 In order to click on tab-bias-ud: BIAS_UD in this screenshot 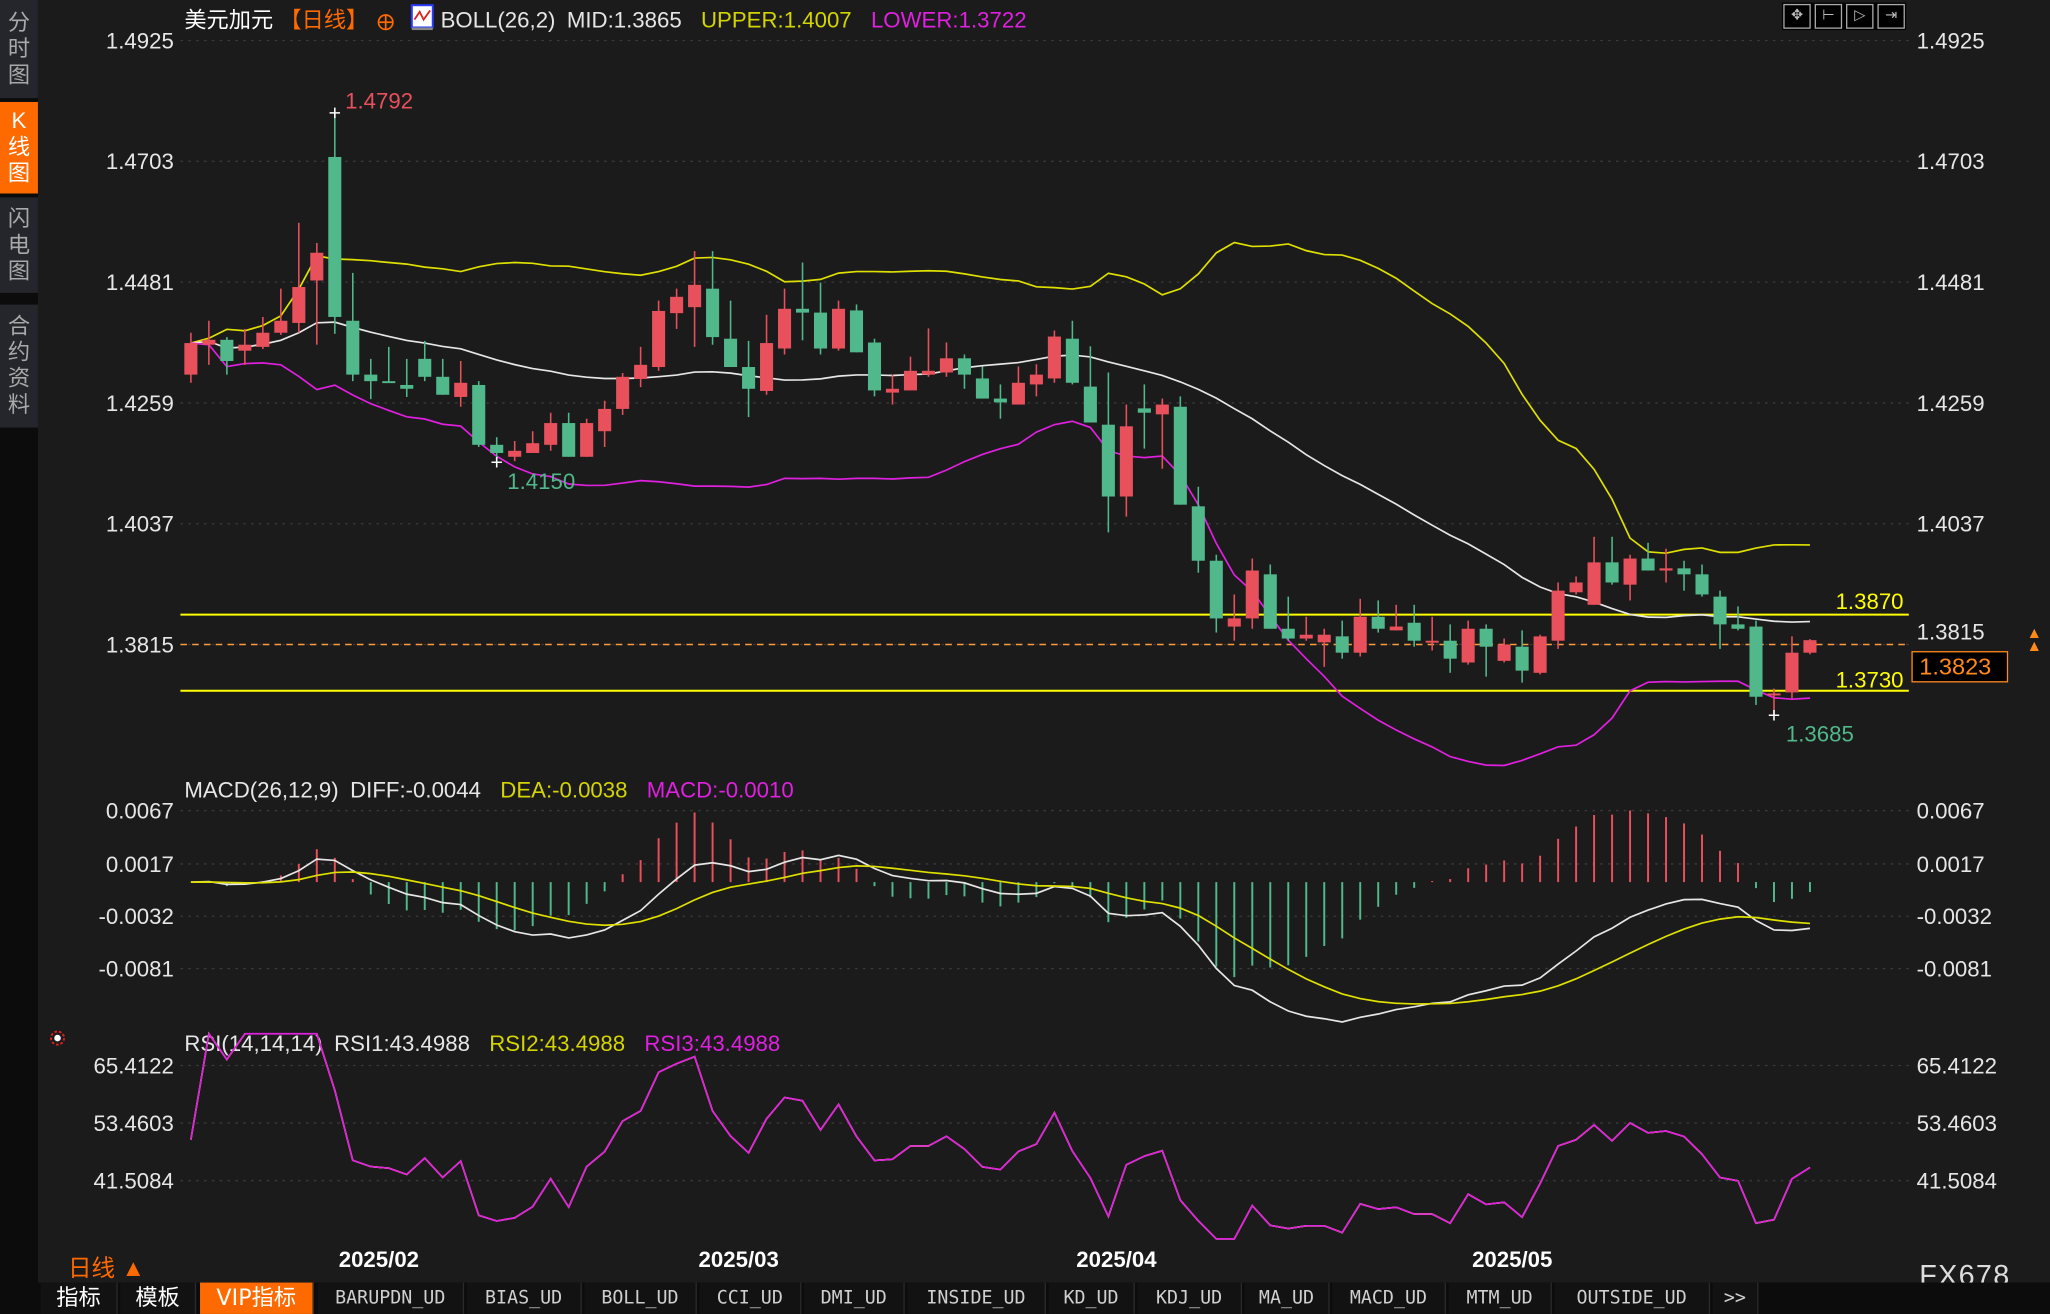, I will do `click(524, 1298)`.